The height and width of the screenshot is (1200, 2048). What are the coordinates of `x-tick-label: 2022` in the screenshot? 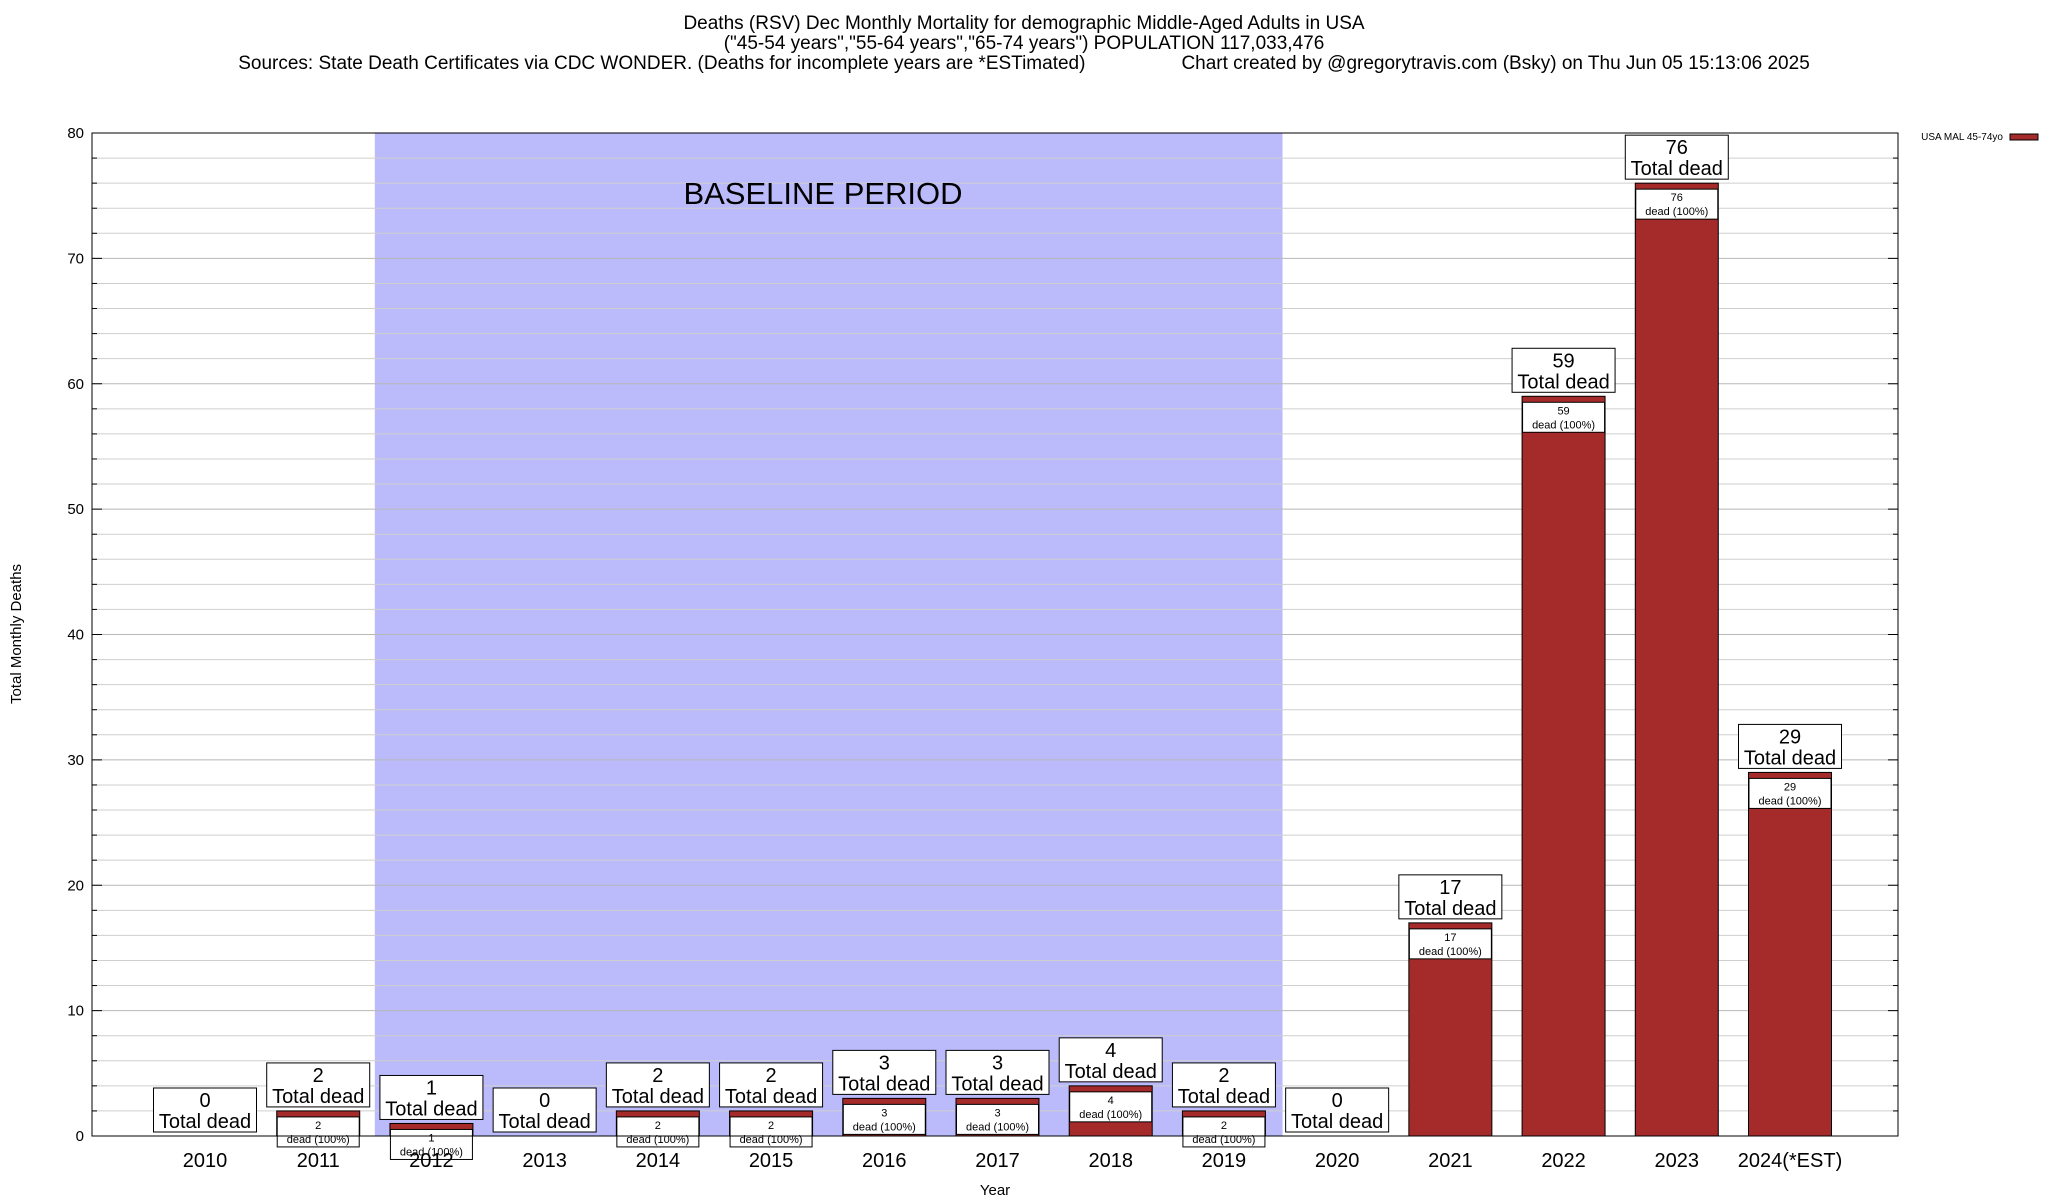 It's located at (1563, 1161).